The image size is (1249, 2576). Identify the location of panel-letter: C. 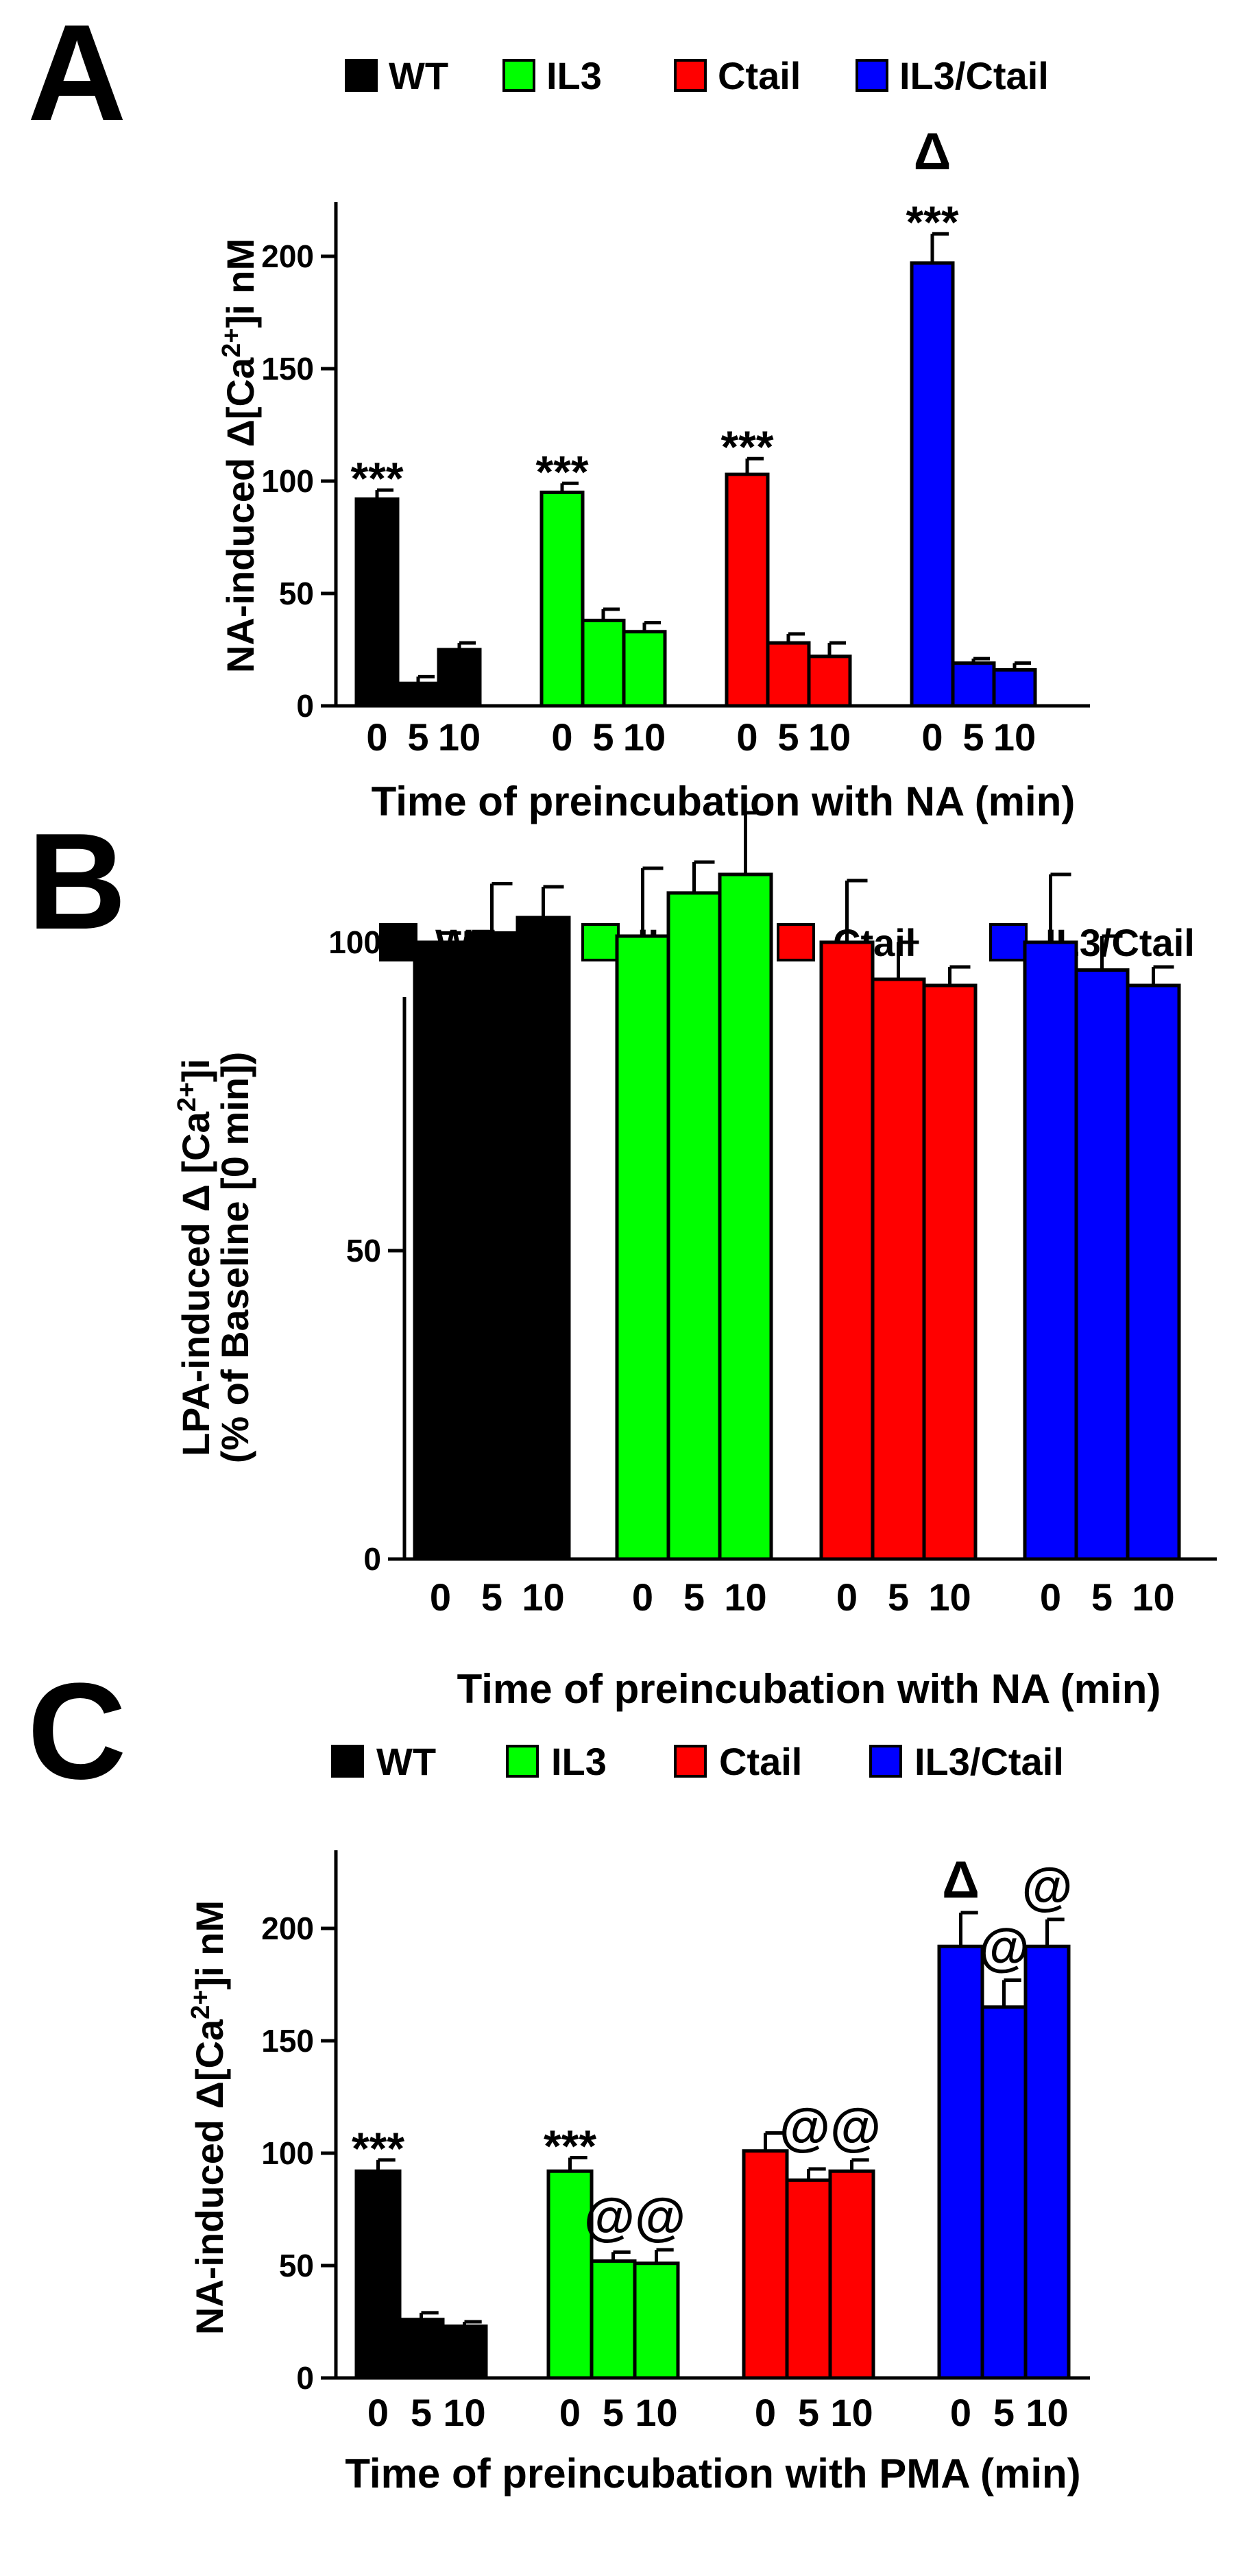
(76, 1732).